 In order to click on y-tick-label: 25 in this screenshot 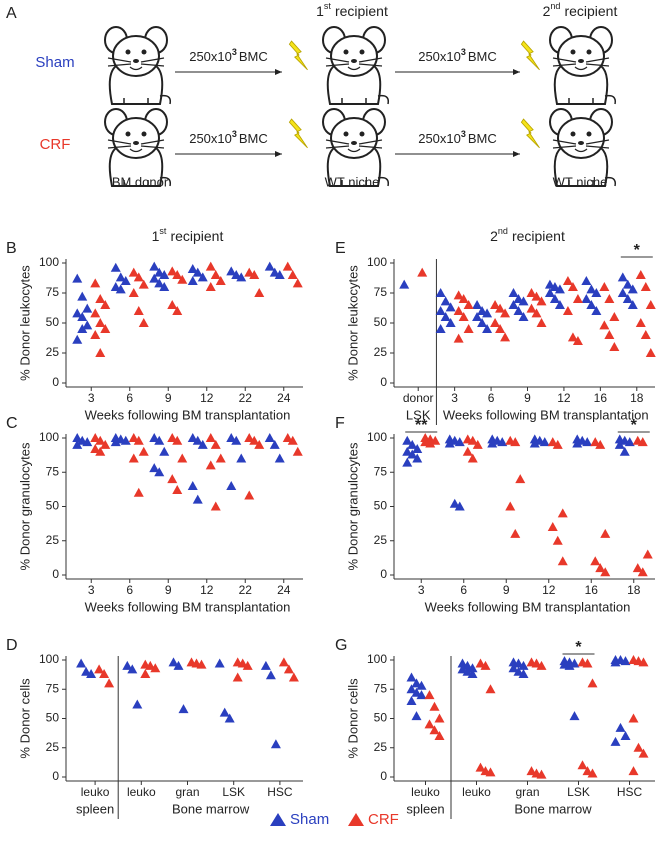, I will do `click(381, 747)`.